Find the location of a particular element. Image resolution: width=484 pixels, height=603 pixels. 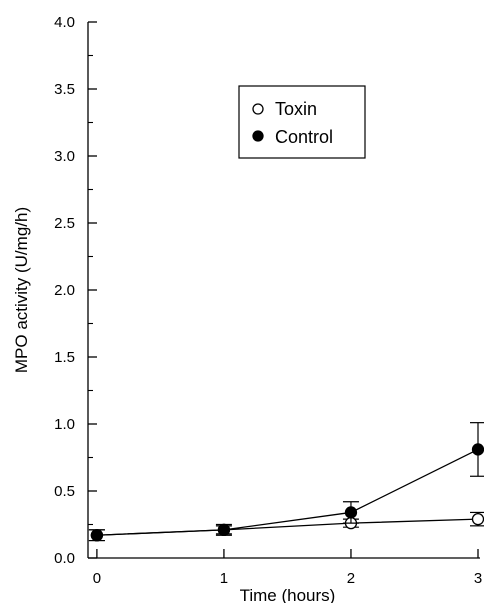

y-tick-label: 2.5 is located at coordinates (64, 223).